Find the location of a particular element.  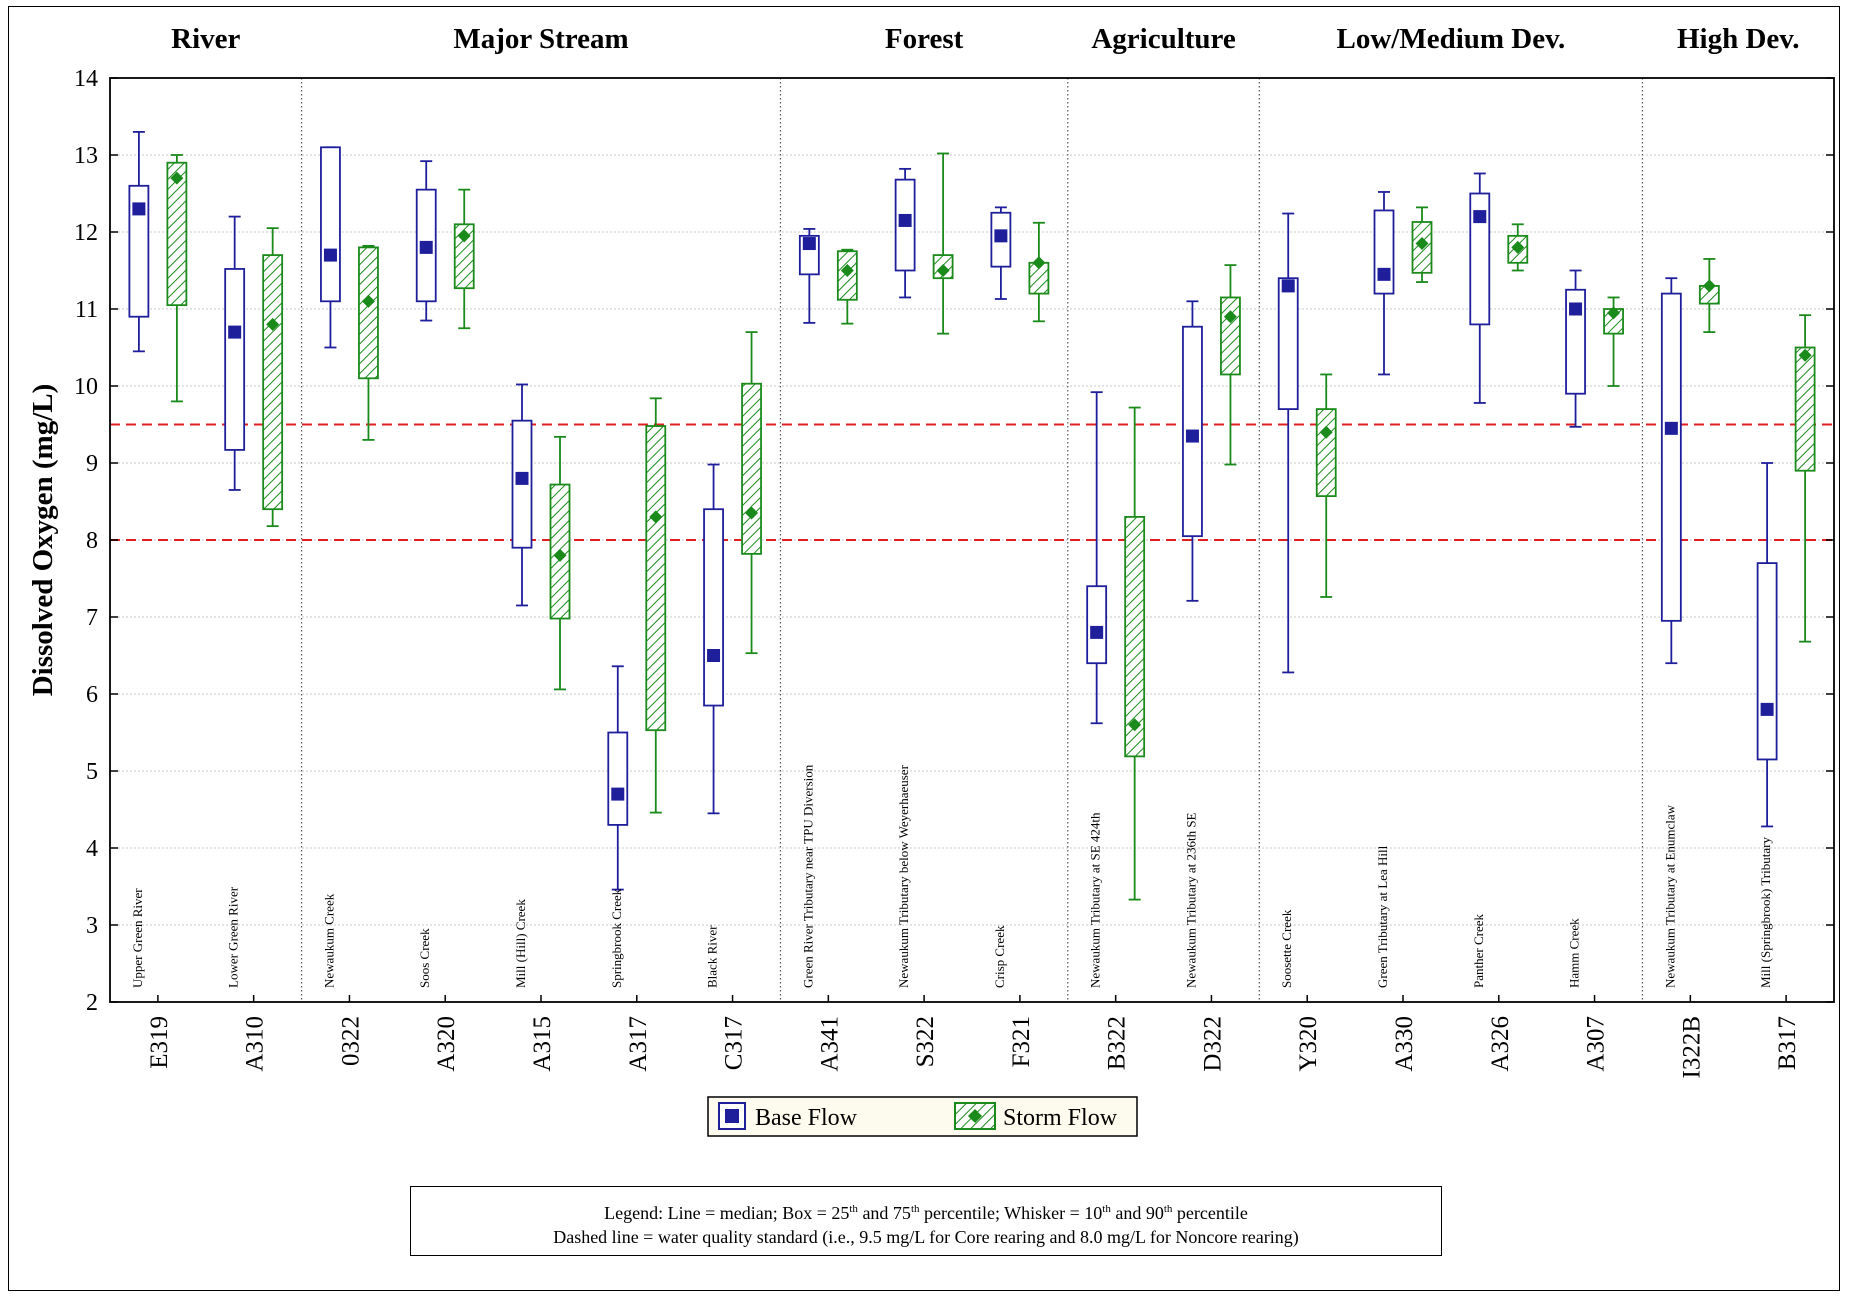

group-header: High Dev. is located at coordinates (1738, 39).